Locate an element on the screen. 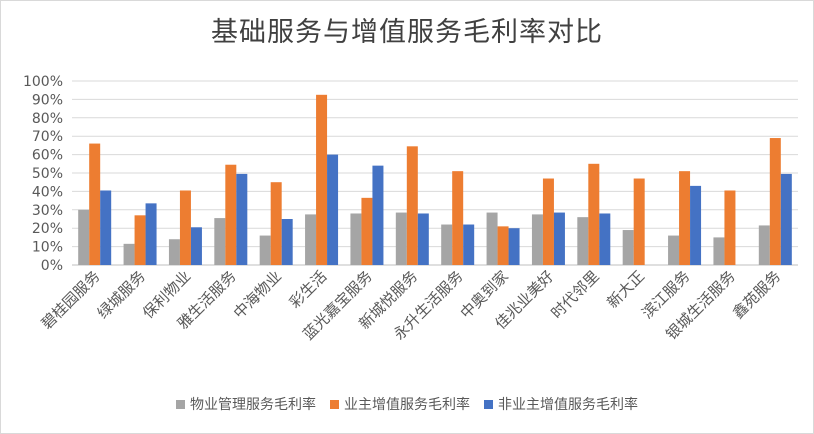 The width and height of the screenshot is (814, 434). y-tick-label: 70% is located at coordinates (47, 137).